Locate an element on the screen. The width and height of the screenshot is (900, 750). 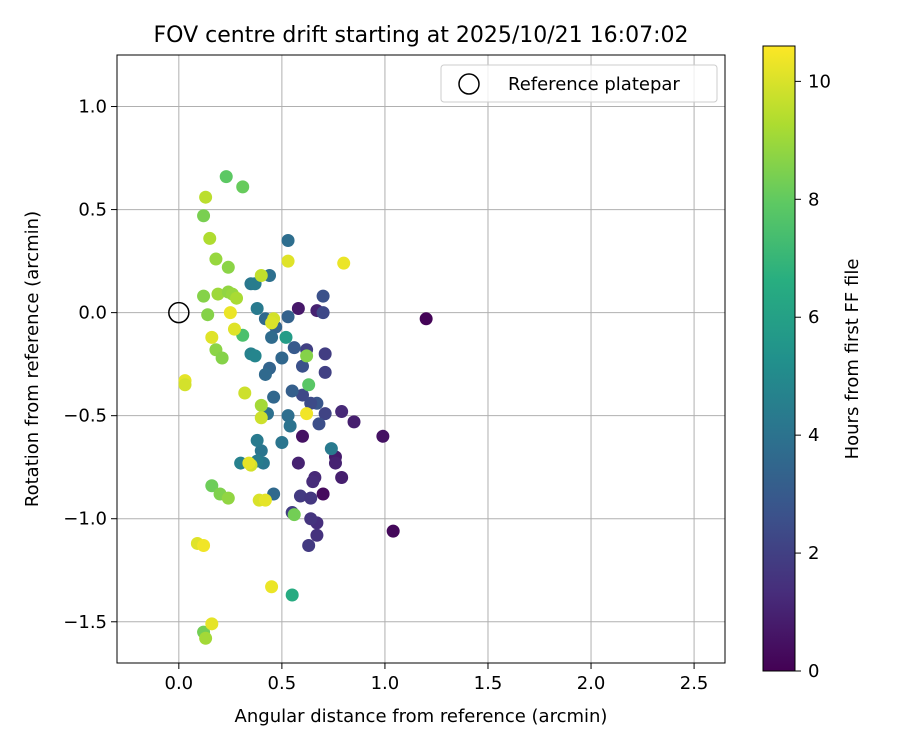
x-tick-label: 0.0 is located at coordinates (179, 683).